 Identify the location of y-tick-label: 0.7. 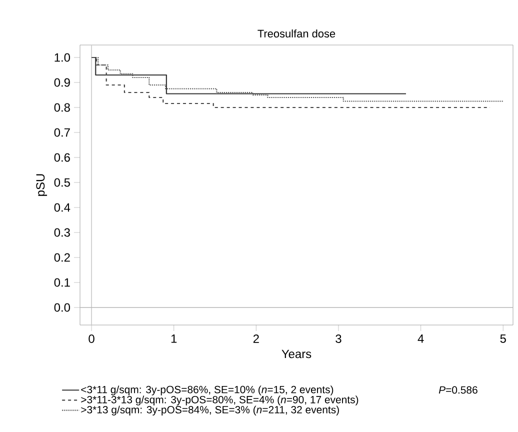
(62, 132).